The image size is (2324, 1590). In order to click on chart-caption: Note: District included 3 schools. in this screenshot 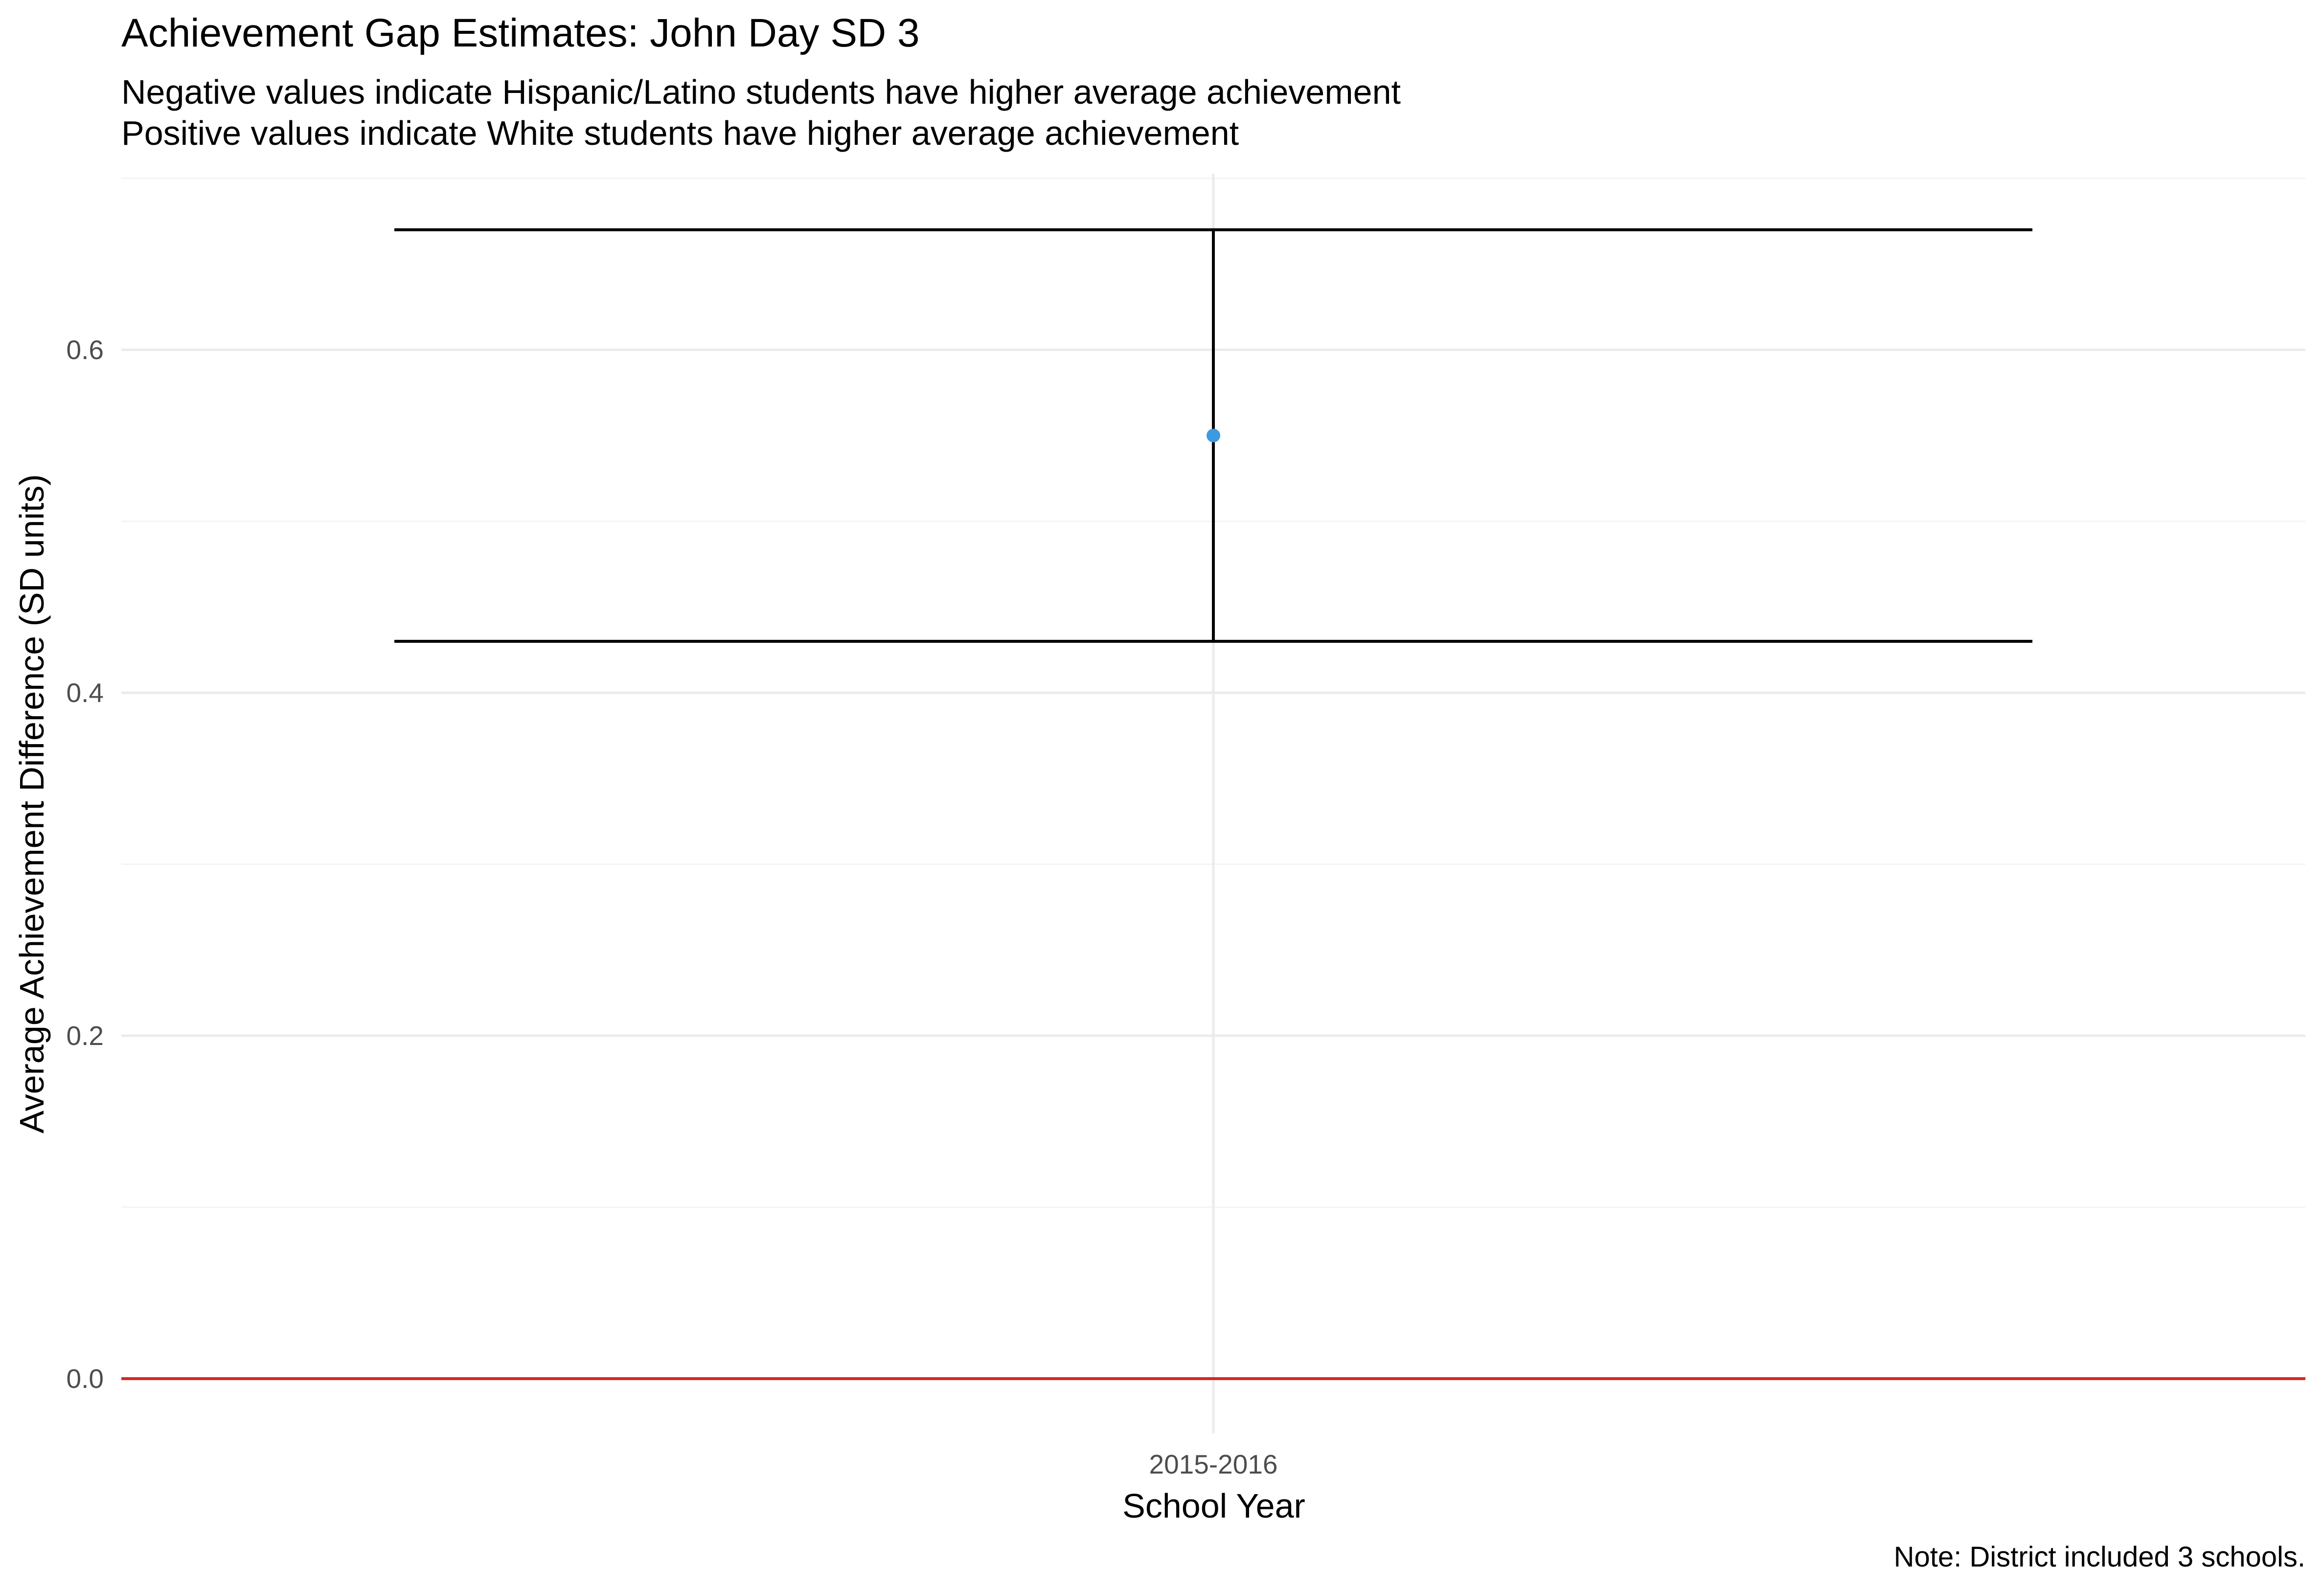, I will do `click(2100, 1557)`.